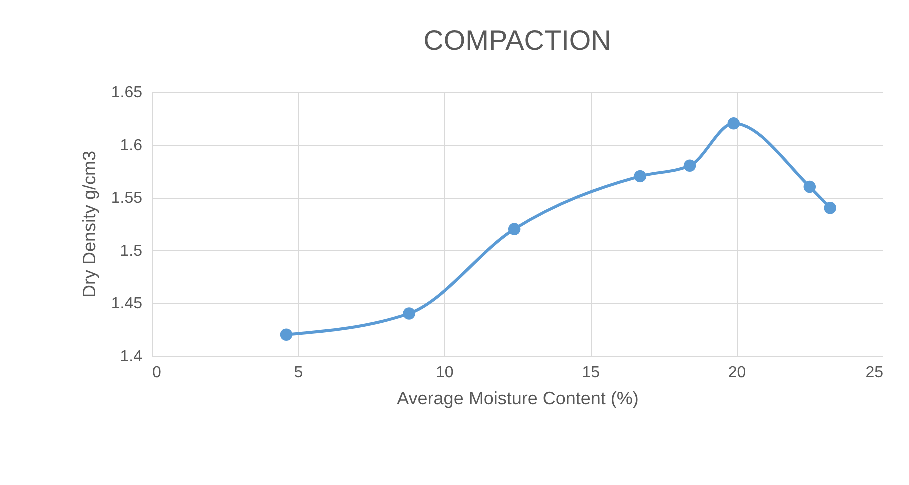  What do you see at coordinates (127, 304) in the screenshot?
I see `y-tick-label: 1.45` at bounding box center [127, 304].